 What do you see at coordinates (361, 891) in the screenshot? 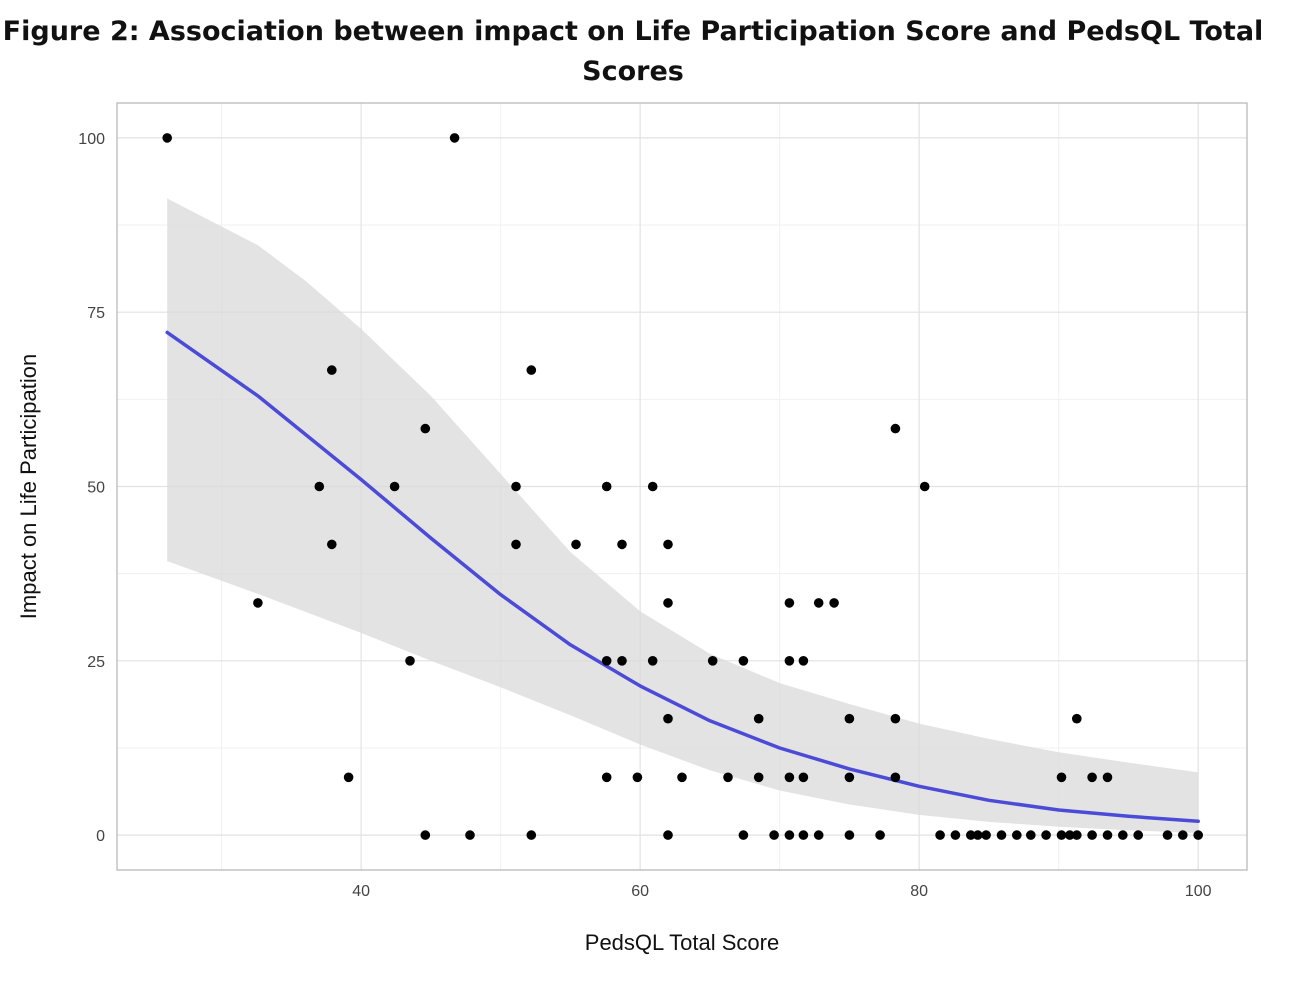
I see `x-tick-label: 40` at bounding box center [361, 891].